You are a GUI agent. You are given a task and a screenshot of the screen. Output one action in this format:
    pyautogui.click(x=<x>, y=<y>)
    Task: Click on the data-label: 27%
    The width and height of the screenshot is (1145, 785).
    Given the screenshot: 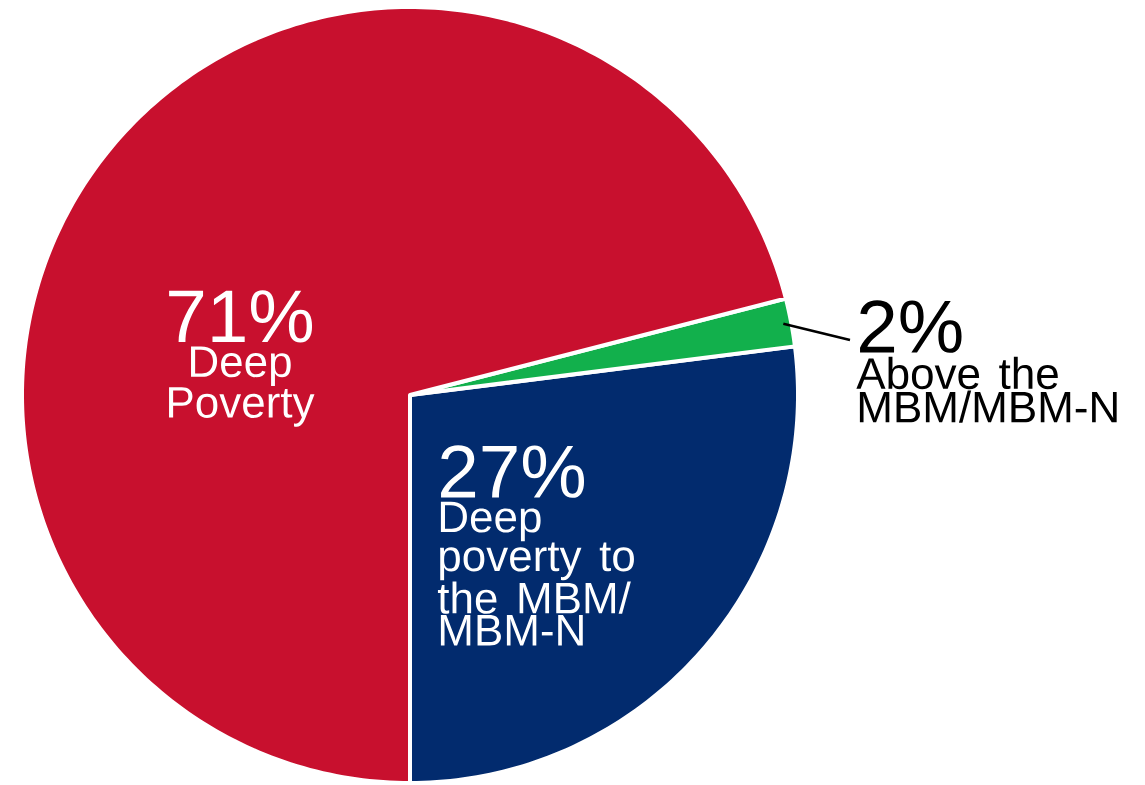 What is the action you would take?
    pyautogui.click(x=513, y=471)
    